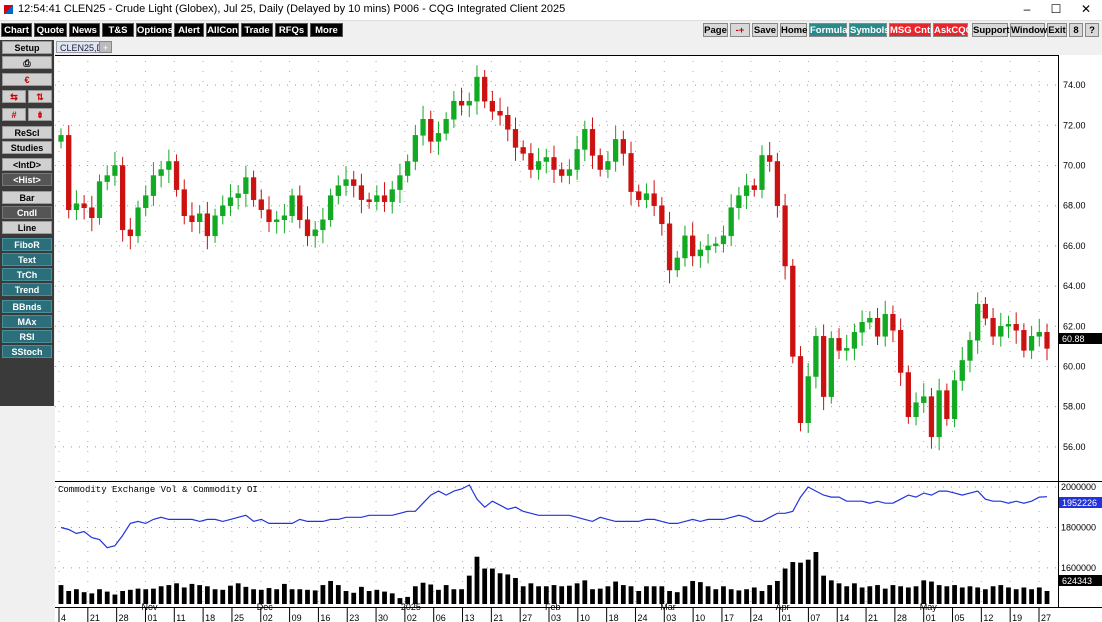 Image resolution: width=1102 pixels, height=622 pixels. What do you see at coordinates (291, 30) in the screenshot?
I see `menu-rfqs-button: RFQs` at bounding box center [291, 30].